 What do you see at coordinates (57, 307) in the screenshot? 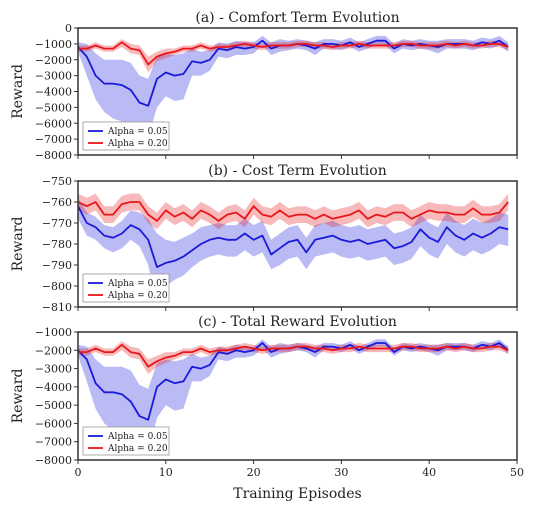
I see `y-tick-label: −810` at bounding box center [57, 307].